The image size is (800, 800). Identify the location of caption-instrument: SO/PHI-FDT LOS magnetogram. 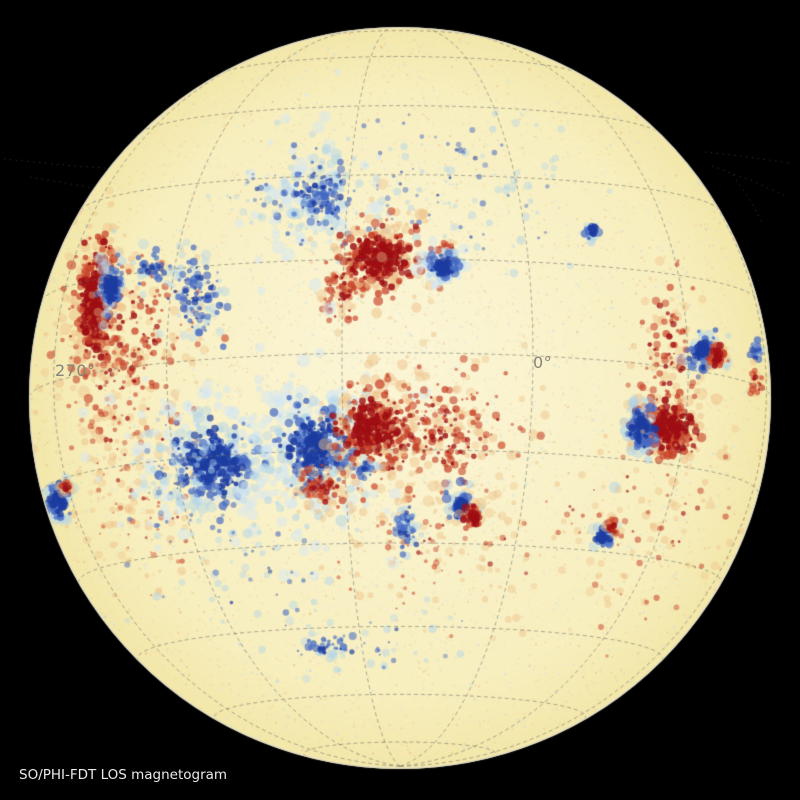
(123, 775).